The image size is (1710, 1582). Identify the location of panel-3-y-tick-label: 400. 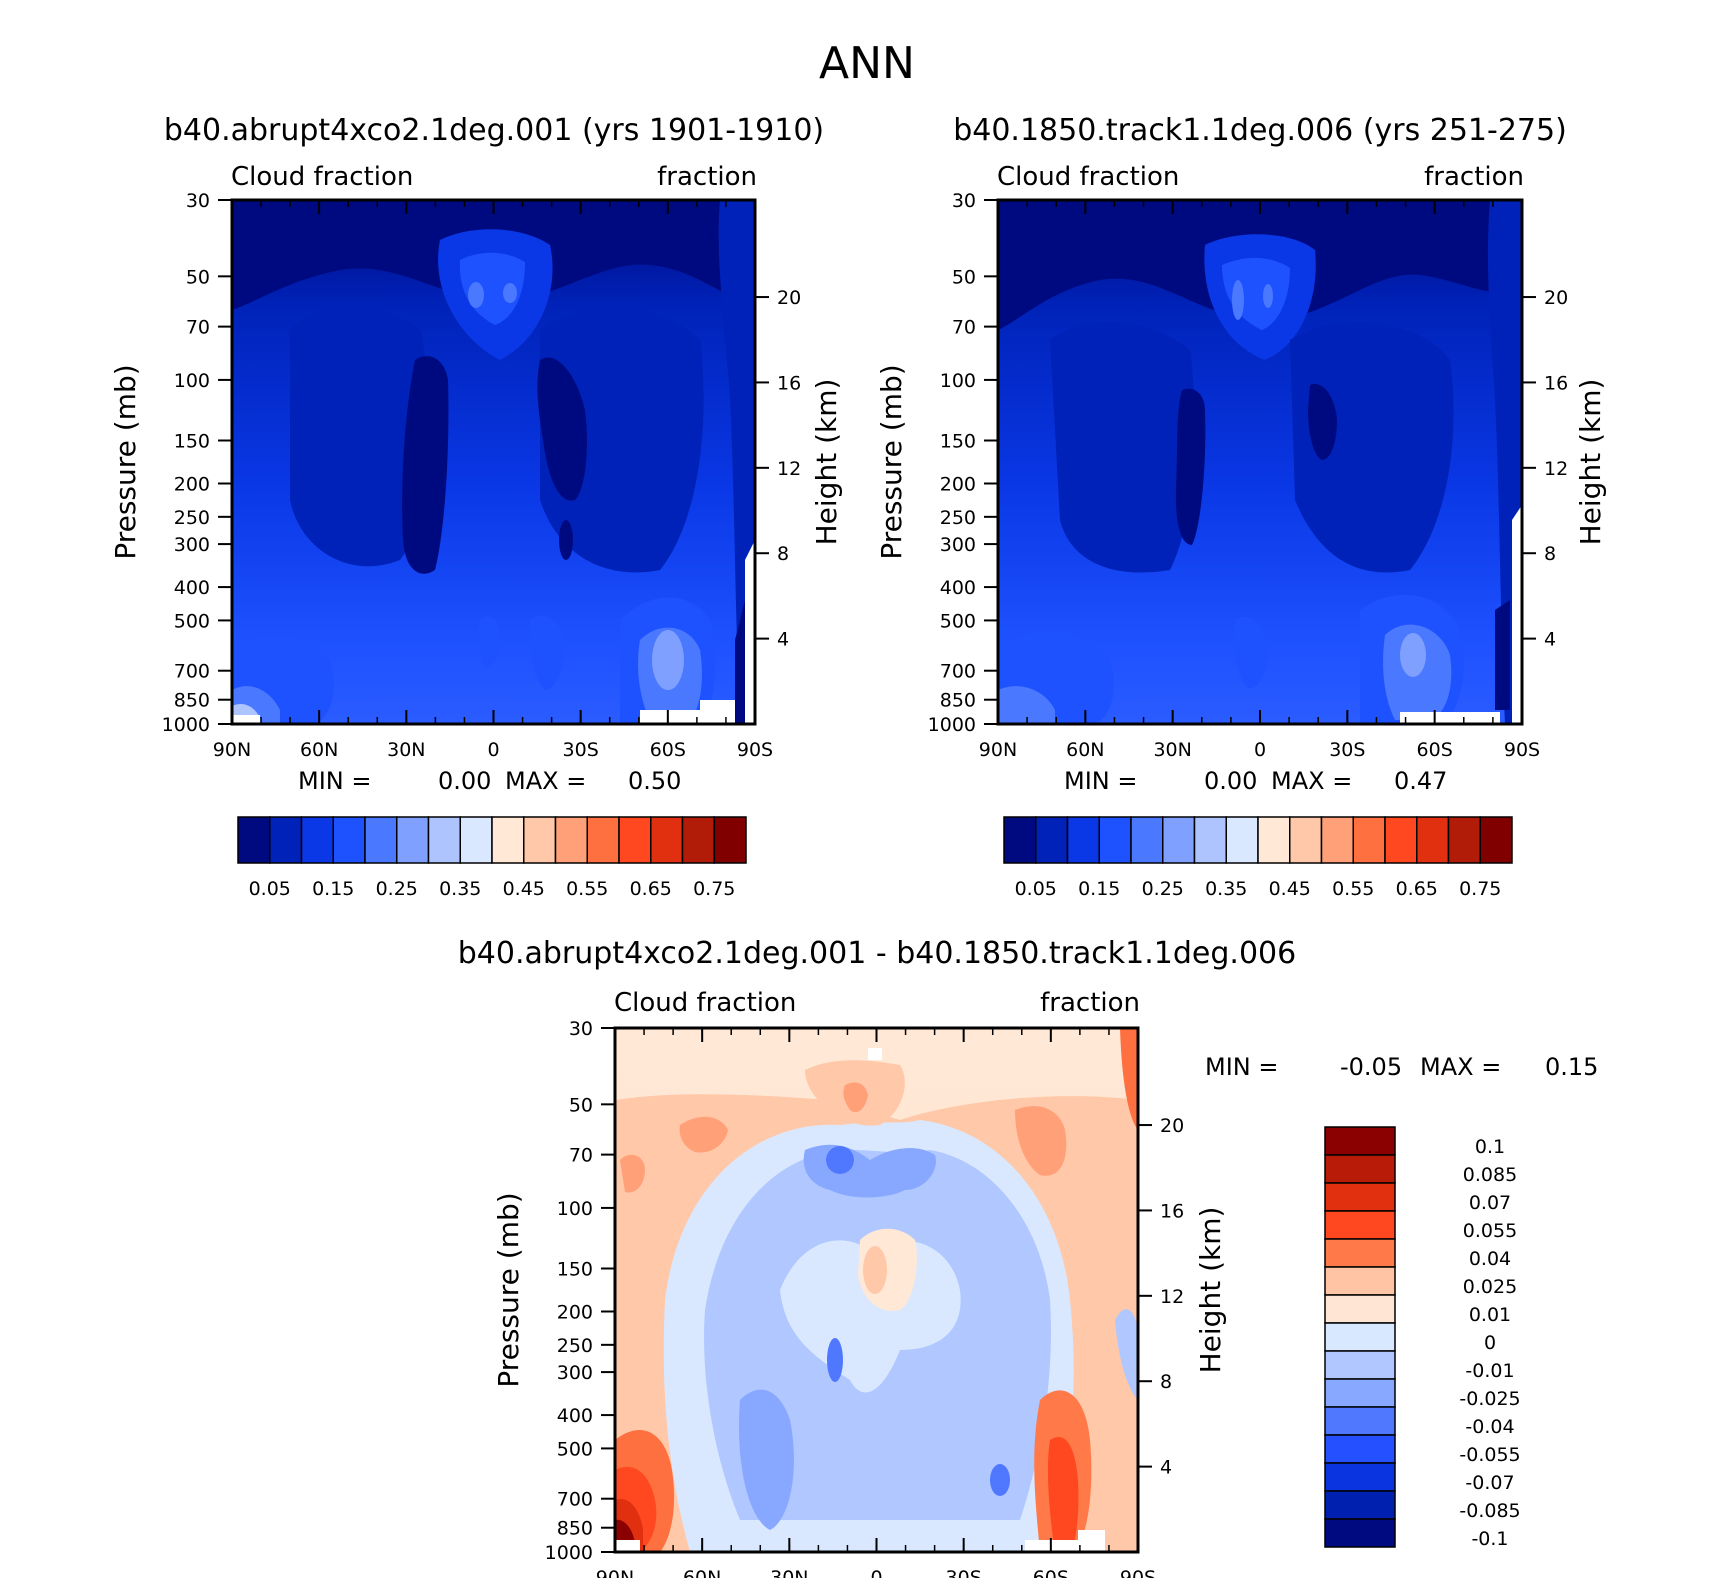
(575, 1416).